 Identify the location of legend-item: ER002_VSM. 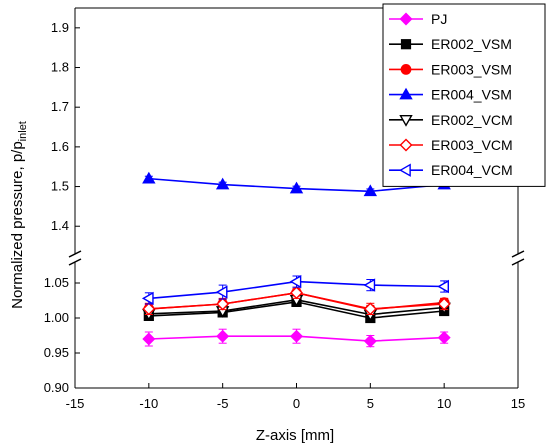
(450, 44).